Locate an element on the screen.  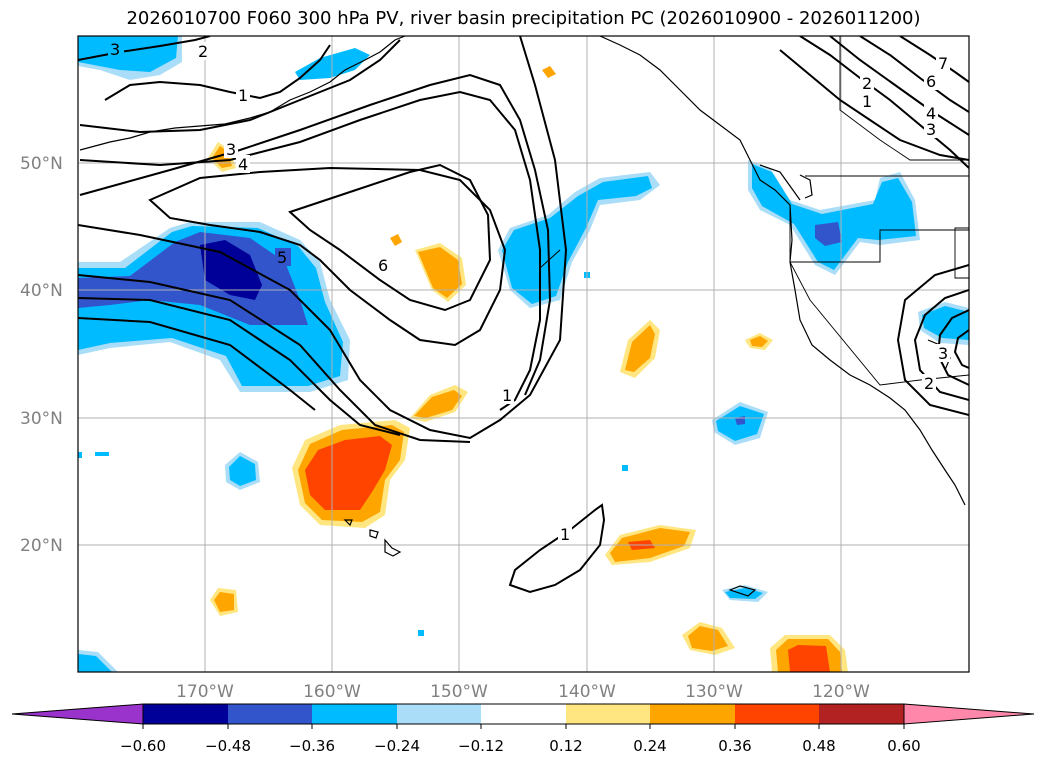
colorbar-tick-label: 0.48 is located at coordinates (818, 746).